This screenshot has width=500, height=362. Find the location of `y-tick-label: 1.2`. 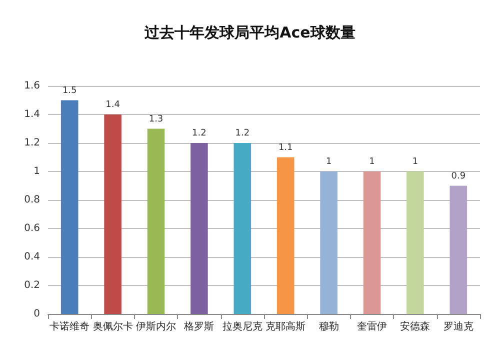

y-tick-label: 1.2 is located at coordinates (32, 143).